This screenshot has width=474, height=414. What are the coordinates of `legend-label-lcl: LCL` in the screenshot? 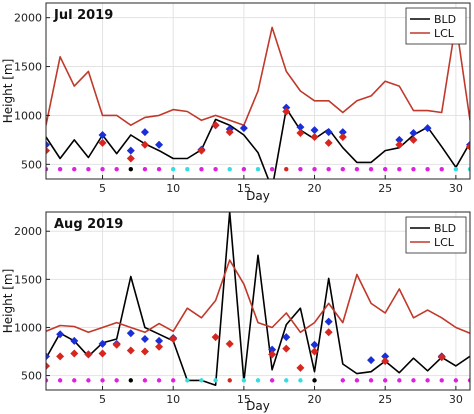 It's located at (444, 242).